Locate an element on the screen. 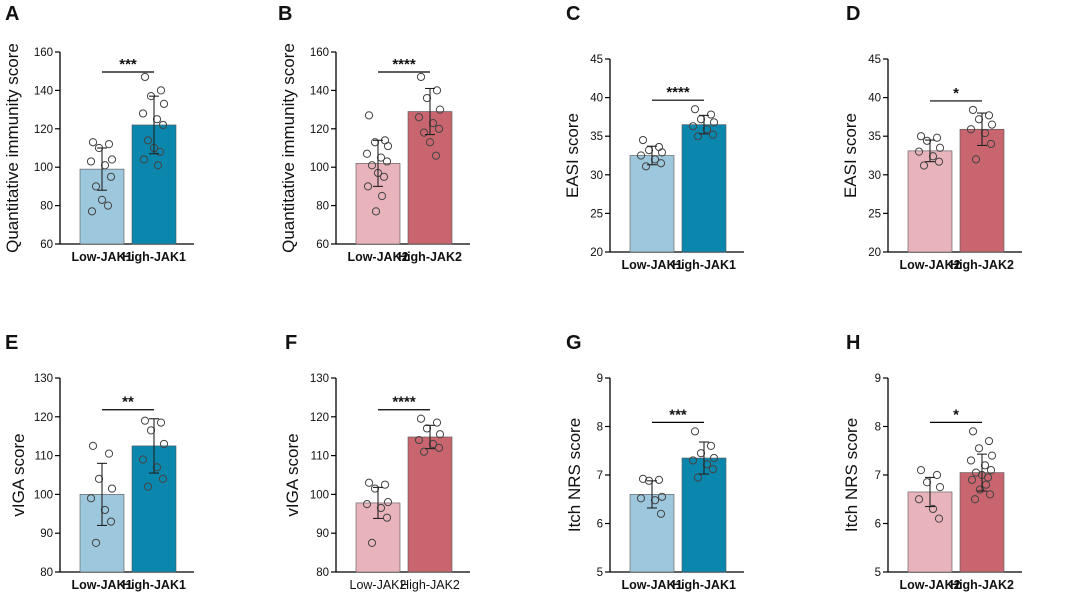 This screenshot has width=1065, height=595. y-tick-label: 80 is located at coordinates (46, 207).